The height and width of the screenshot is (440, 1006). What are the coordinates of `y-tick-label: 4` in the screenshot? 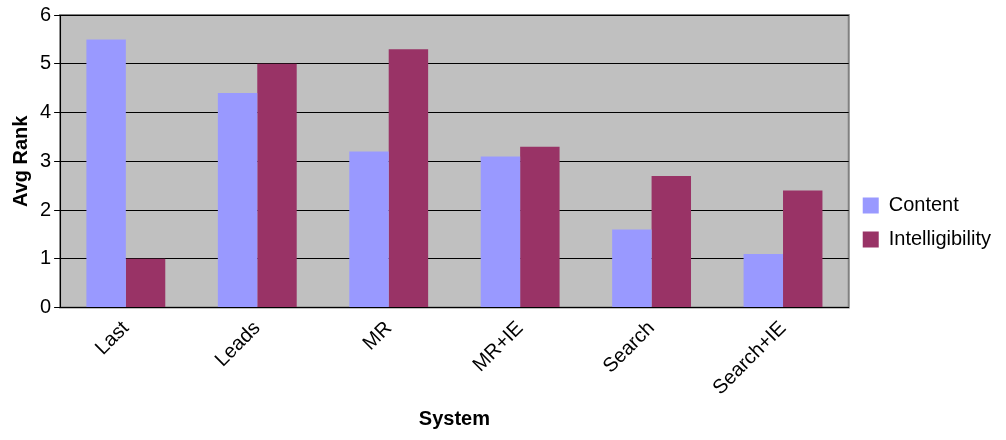 It's located at (46, 111).